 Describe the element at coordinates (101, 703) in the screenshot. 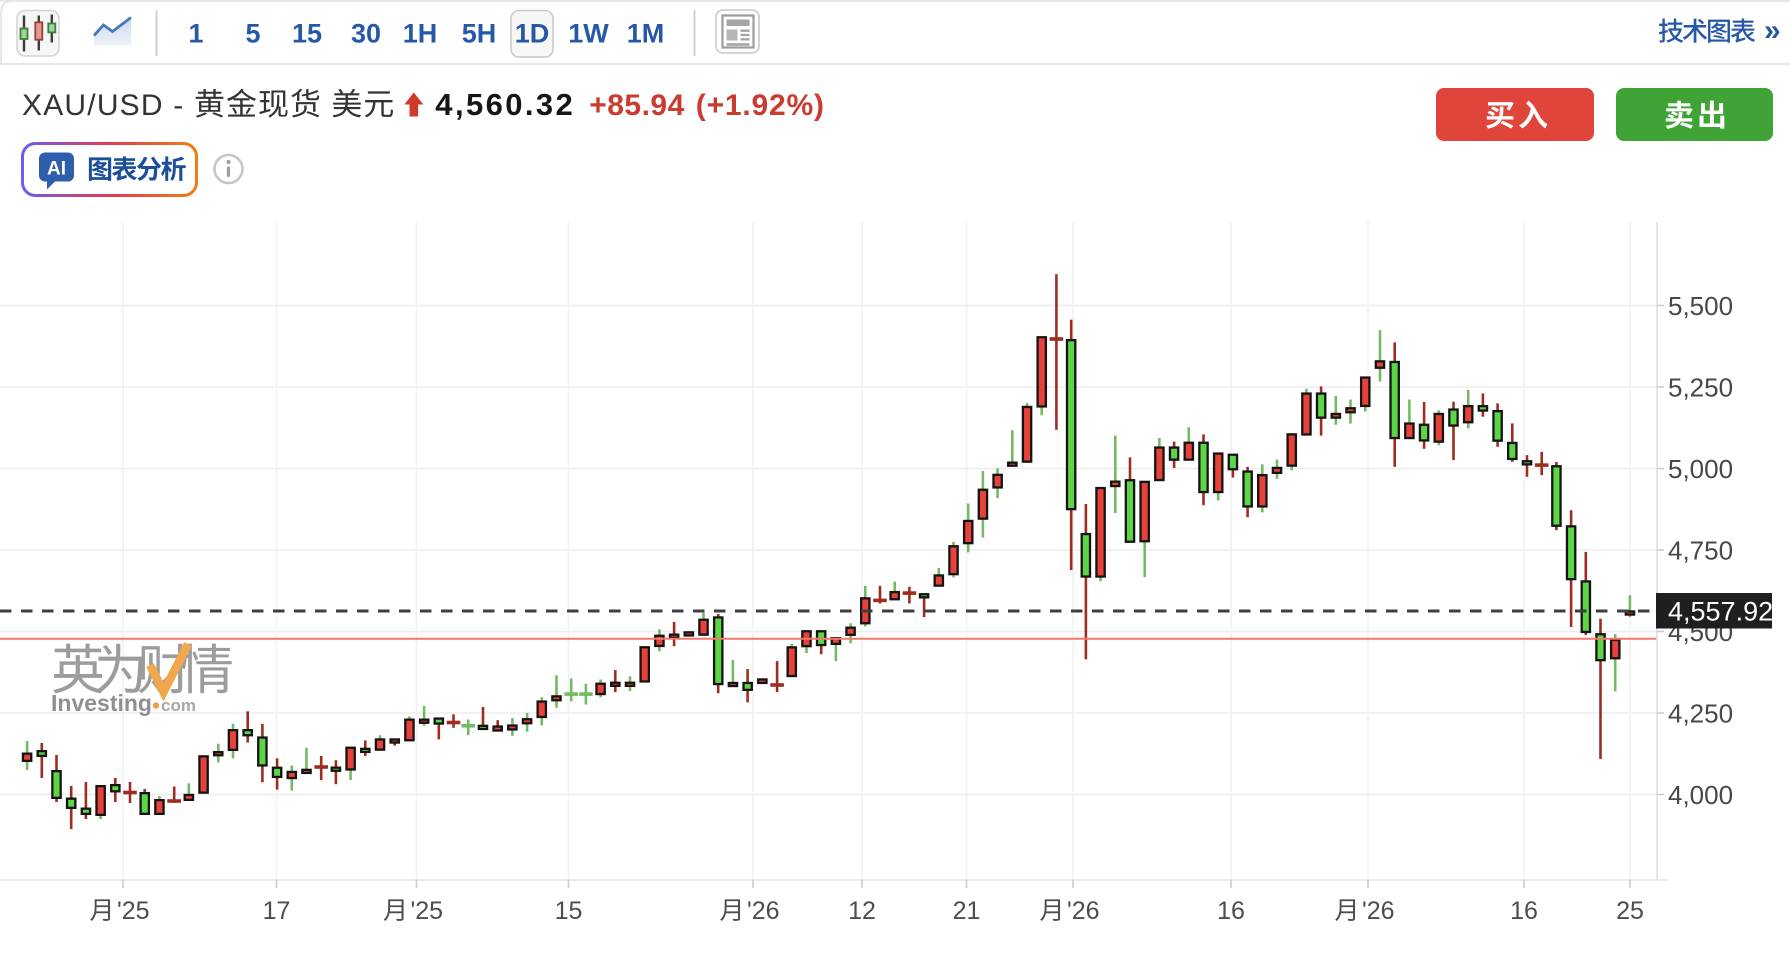

I see `svg-text: Investing` at that location.